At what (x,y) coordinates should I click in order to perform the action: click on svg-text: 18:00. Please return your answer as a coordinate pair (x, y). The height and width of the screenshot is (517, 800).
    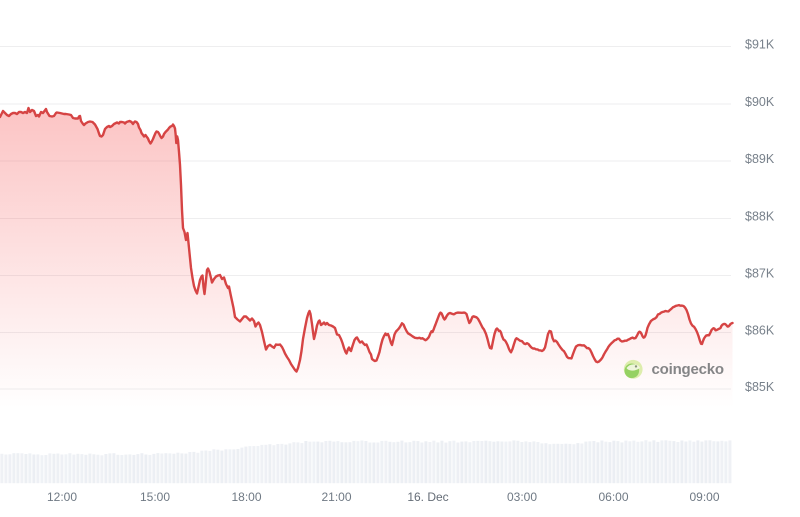
    Looking at the image, I should click on (246, 497).